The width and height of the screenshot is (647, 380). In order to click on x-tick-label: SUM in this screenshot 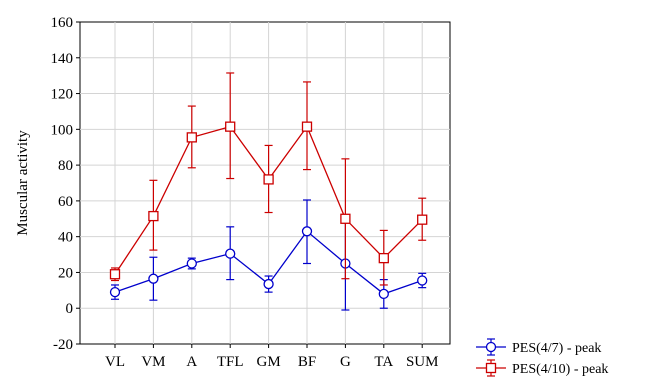, I will do `click(422, 362)`.